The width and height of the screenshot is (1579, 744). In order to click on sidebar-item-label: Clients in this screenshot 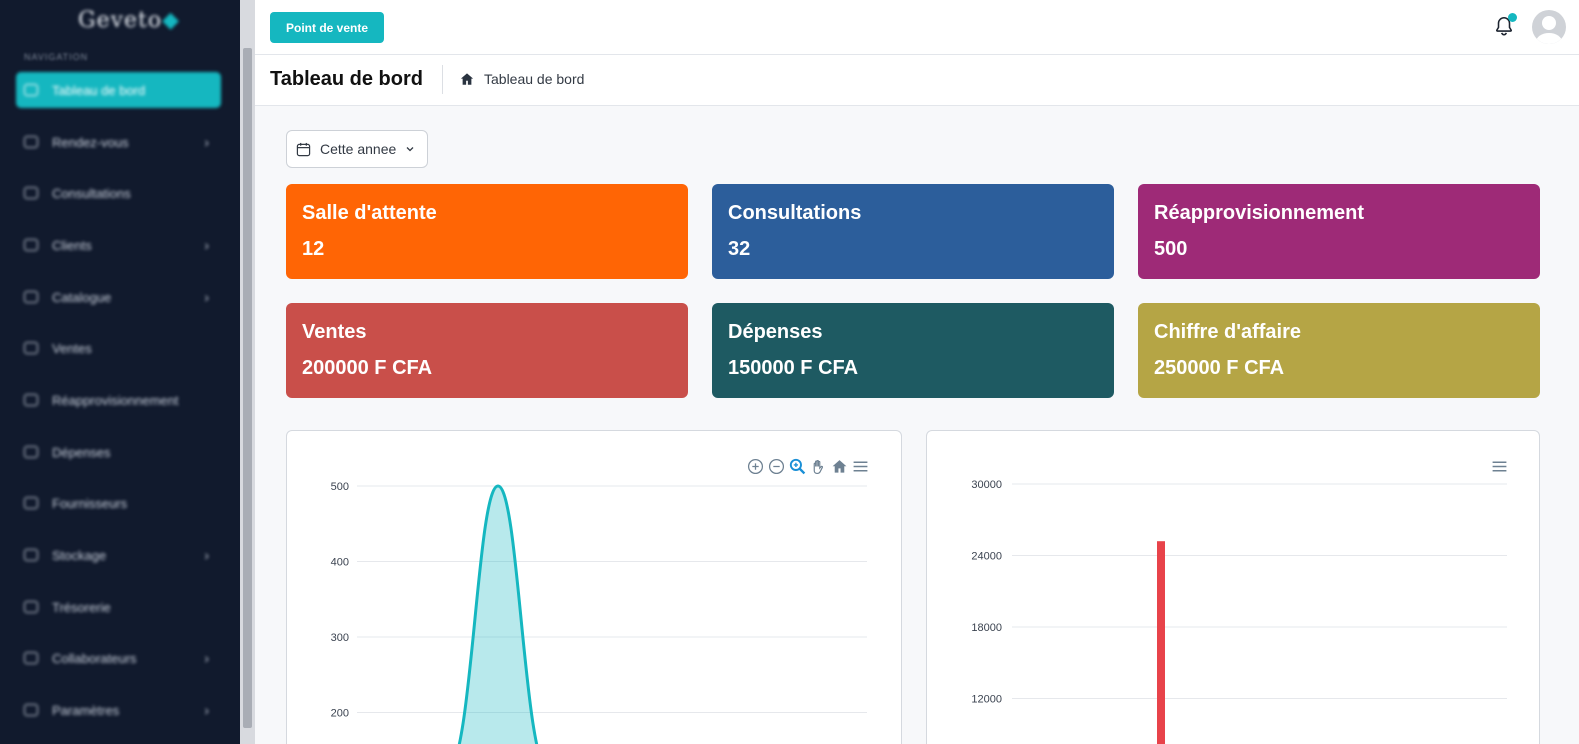, I will do `click(72, 245)`.